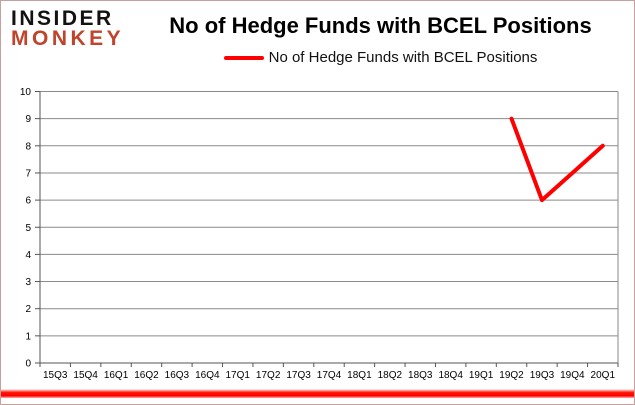  What do you see at coordinates (28, 364) in the screenshot?
I see `y-tick-label: 0` at bounding box center [28, 364].